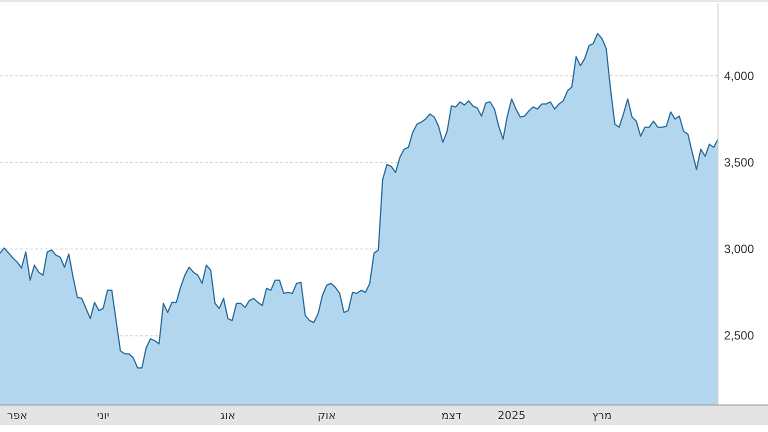 The image size is (768, 432). I want to click on x-tick-label: דצמ, so click(451, 415).